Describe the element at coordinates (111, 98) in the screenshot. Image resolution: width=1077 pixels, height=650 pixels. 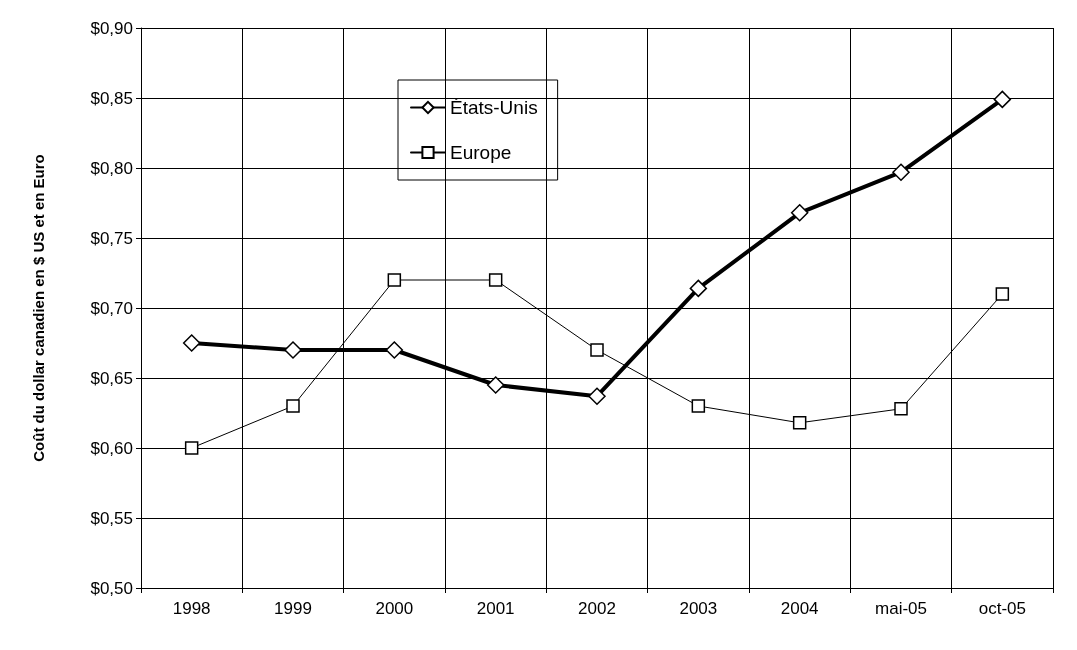
I see `y-tick-label: $0,85` at that location.